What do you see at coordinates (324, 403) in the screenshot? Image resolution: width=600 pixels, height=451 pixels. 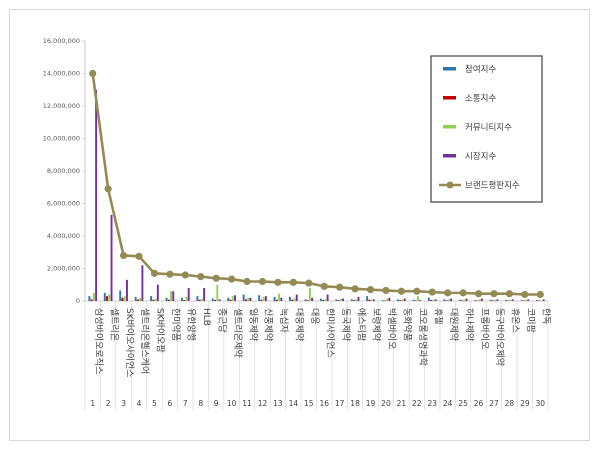 I see `category-number: 16` at bounding box center [324, 403].